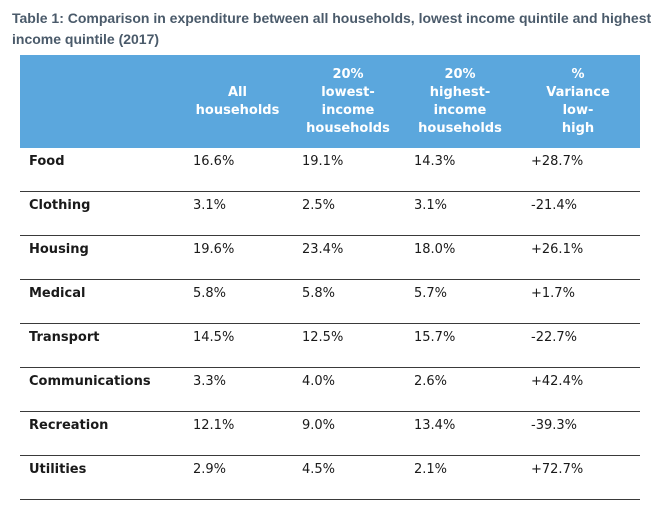  What do you see at coordinates (101, 301) in the screenshot?
I see `category-cell: Medical` at bounding box center [101, 301].